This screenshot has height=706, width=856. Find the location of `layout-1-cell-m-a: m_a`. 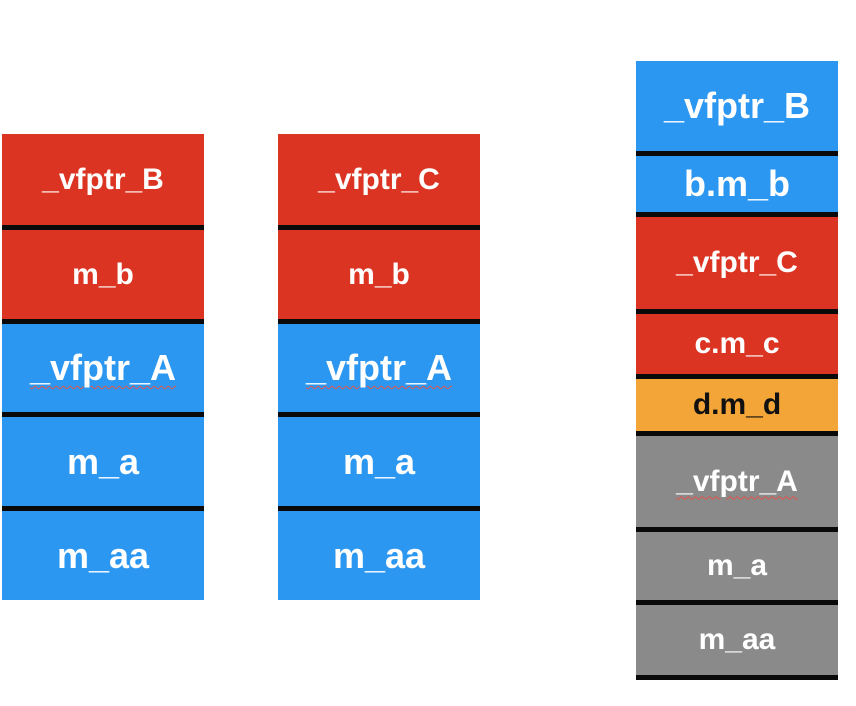

layout-1-cell-m-a: m_a is located at coordinates (103, 461).